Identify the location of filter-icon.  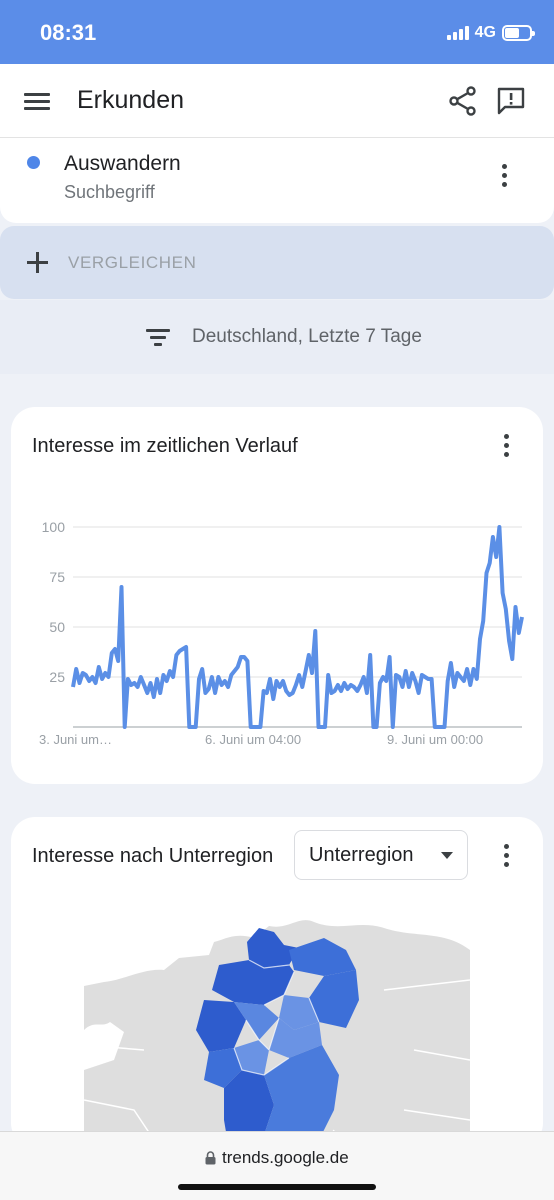
(158, 338).